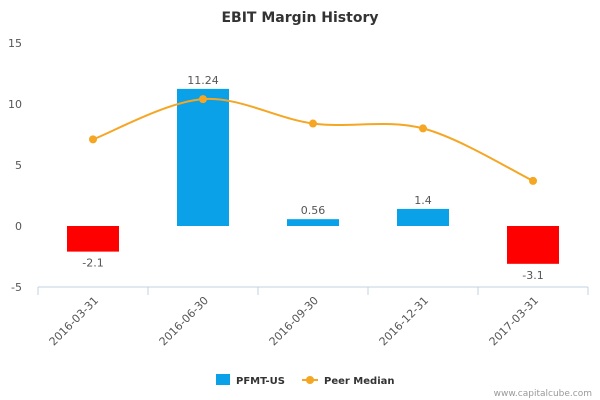 Image resolution: width=600 pixels, height=400 pixels. I want to click on y-tick-label: 0, so click(18, 226).